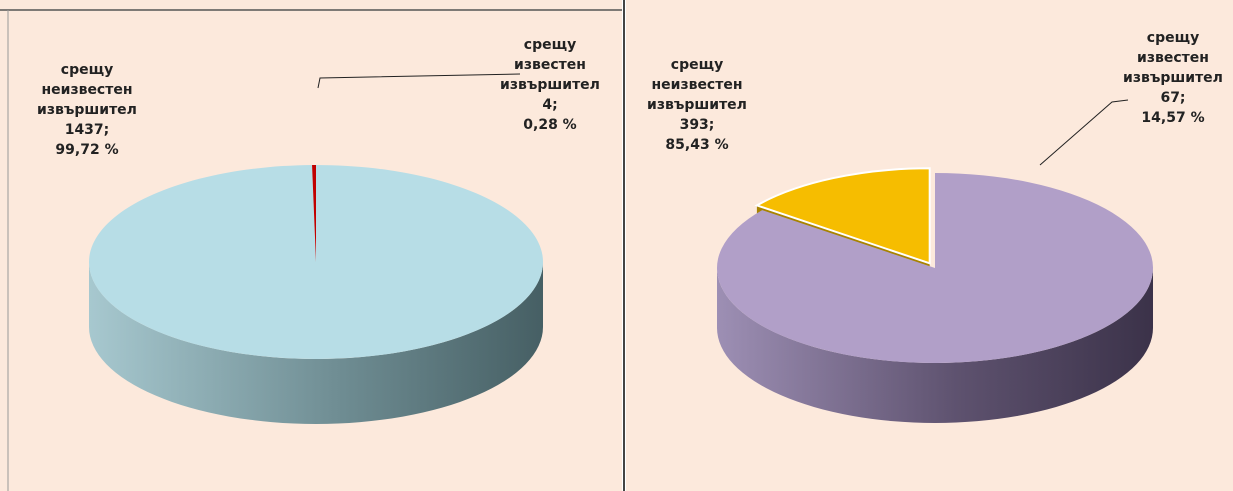 Image resolution: width=1233 pixels, height=491 pixels. I want to click on data-label: срещу неизвестен извършител 1437; 99,72 %, so click(87, 110).